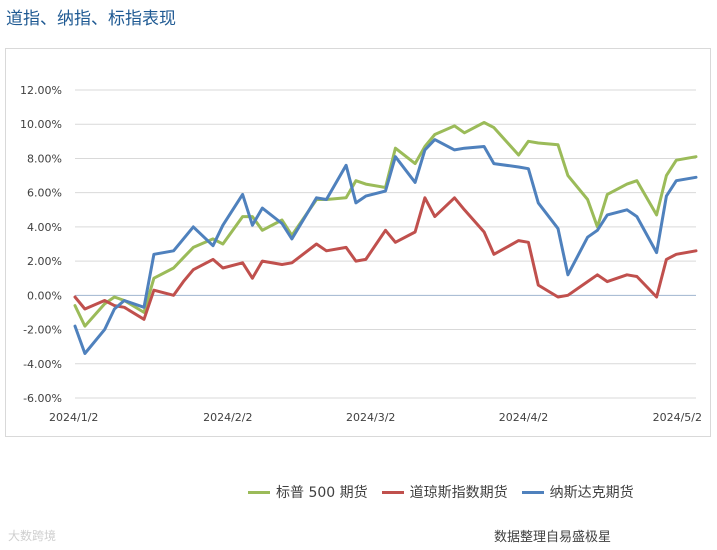 This screenshot has width=717, height=550. I want to click on x-tick-label: 2024/1/2, so click(73, 417).